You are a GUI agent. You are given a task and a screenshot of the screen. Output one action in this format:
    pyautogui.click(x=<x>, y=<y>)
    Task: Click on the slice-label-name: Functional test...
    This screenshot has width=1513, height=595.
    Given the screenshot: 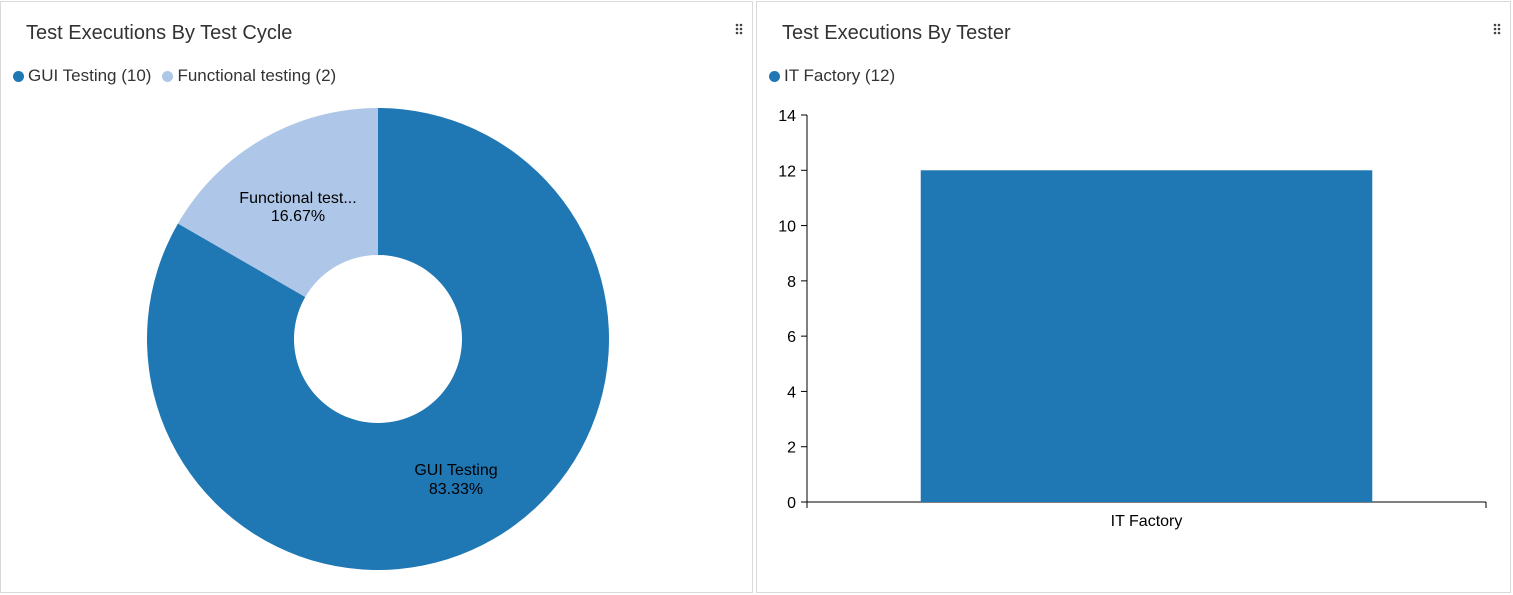 What is the action you would take?
    pyautogui.click(x=297, y=198)
    